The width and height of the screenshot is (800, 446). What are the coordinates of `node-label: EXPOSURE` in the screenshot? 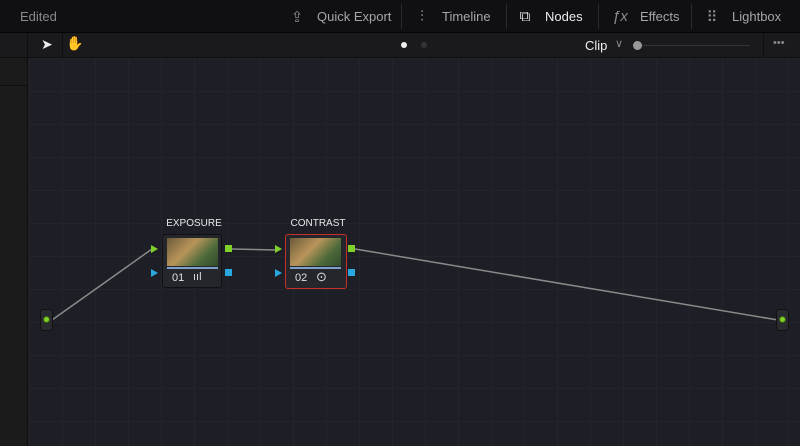 It's located at (194, 223).